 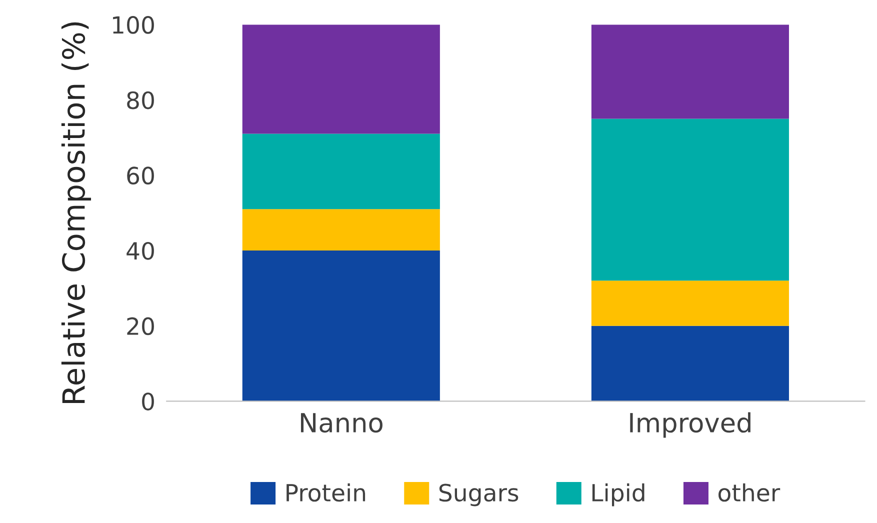 What do you see at coordinates (140, 326) in the screenshot?
I see `y-tick-label: 20` at bounding box center [140, 326].